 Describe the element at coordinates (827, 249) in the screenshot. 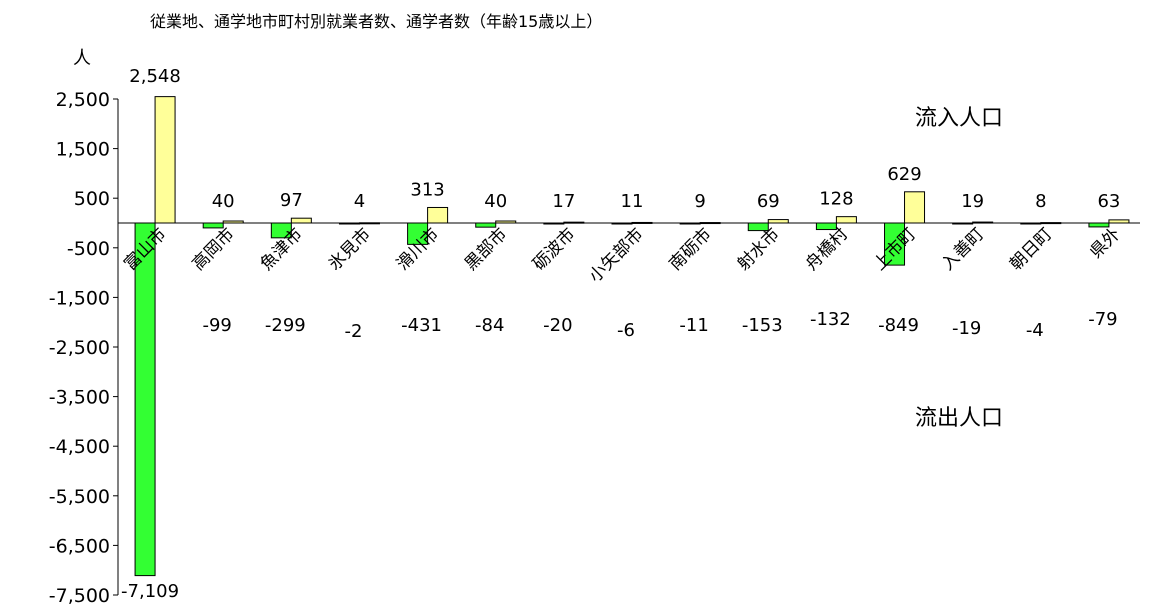

I see `category-label: 舟橋村` at that location.